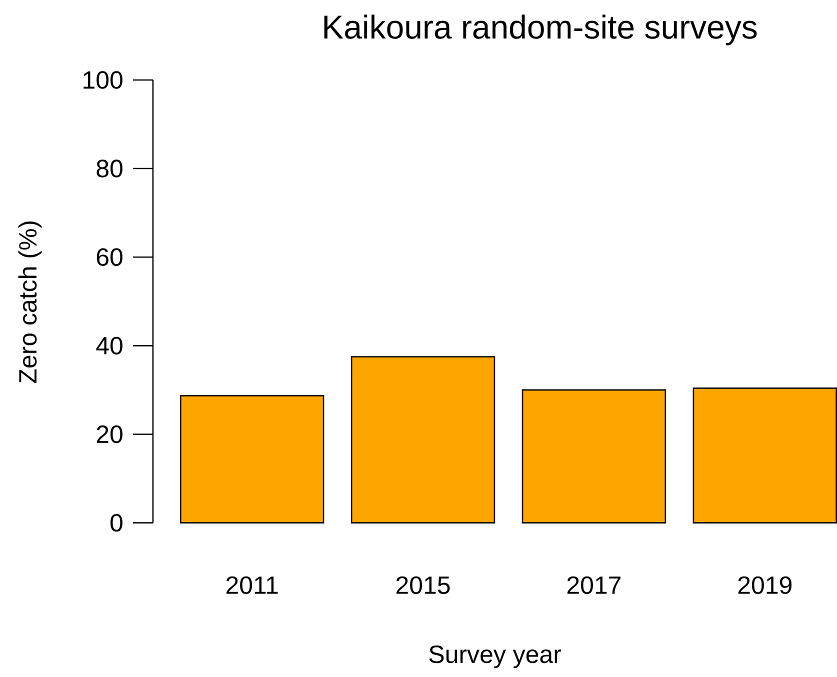  What do you see at coordinates (252, 585) in the screenshot?
I see `x-tick-label: 2011` at bounding box center [252, 585].